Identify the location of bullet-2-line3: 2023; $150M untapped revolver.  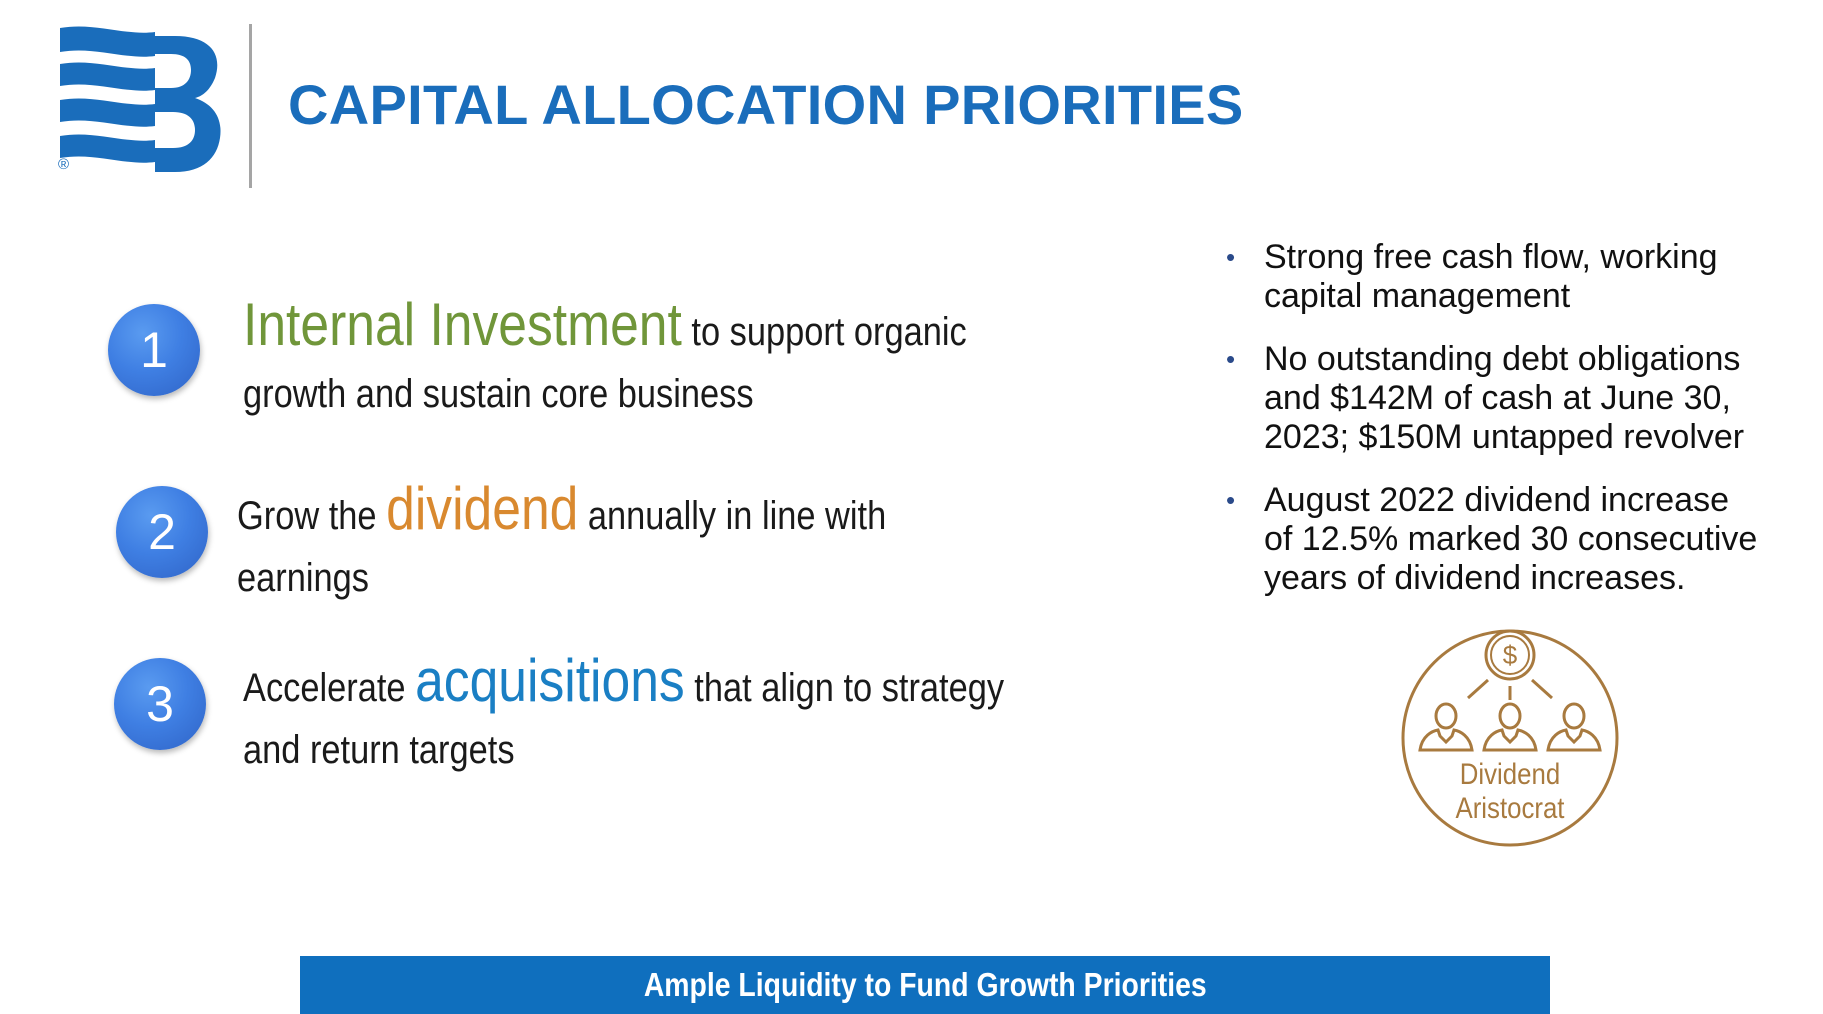
(1504, 437).